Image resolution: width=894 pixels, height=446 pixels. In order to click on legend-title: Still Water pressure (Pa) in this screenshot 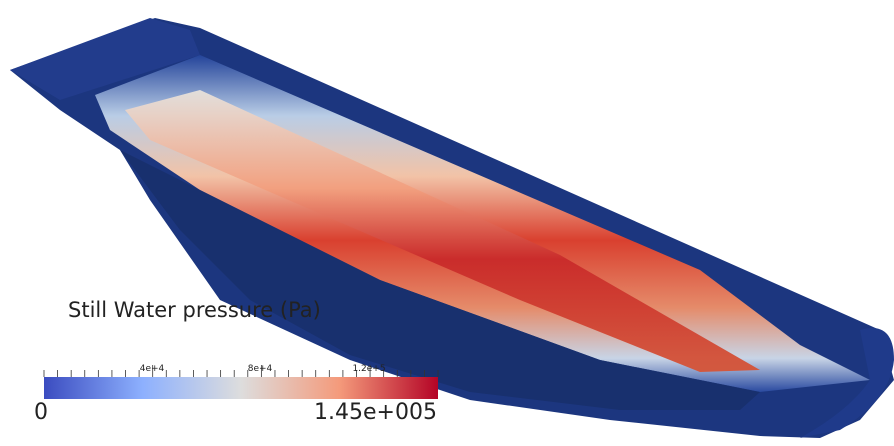, I will do `click(194, 310)`.